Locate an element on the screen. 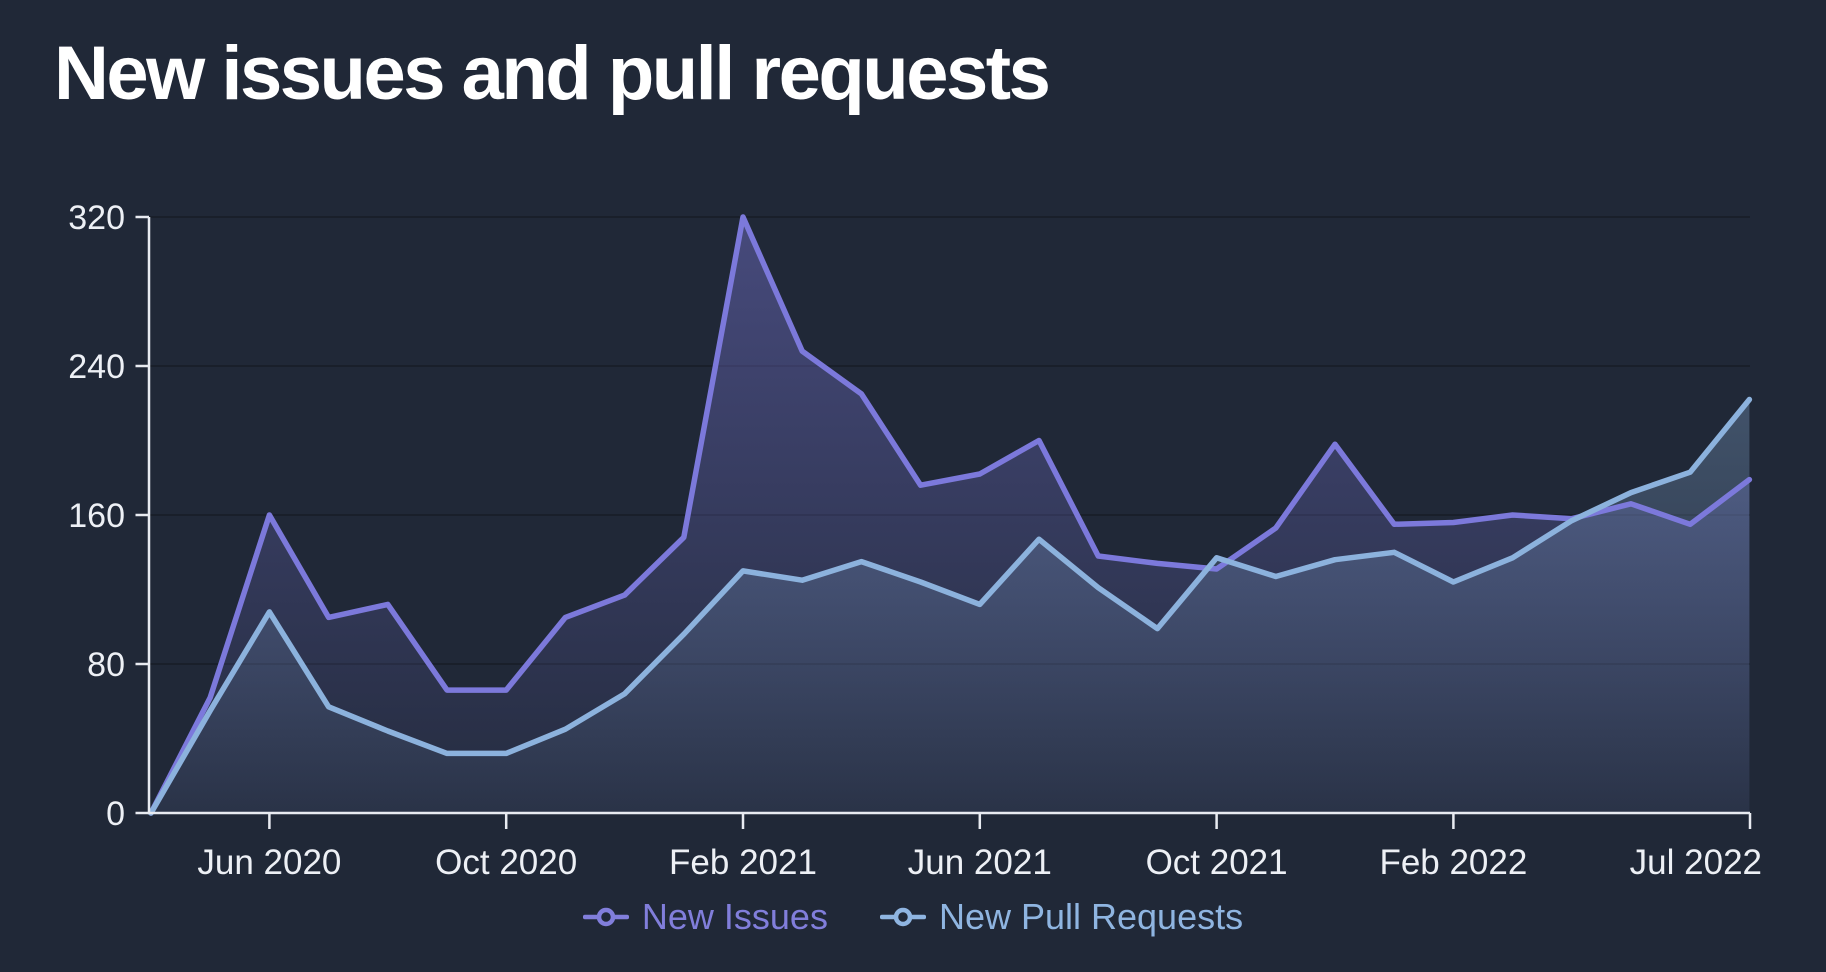  legend-label: New Pull Requests is located at coordinates (1091, 916).